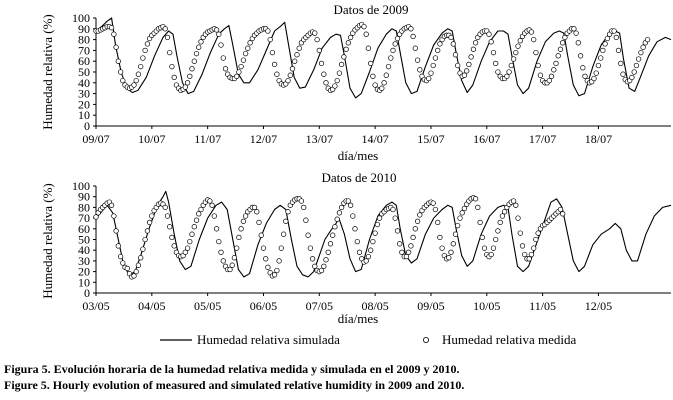 This screenshot has width=673, height=400. Describe the element at coordinates (84, 218) in the screenshot. I see `chart-2010-y-tick-label: 70` at that location.